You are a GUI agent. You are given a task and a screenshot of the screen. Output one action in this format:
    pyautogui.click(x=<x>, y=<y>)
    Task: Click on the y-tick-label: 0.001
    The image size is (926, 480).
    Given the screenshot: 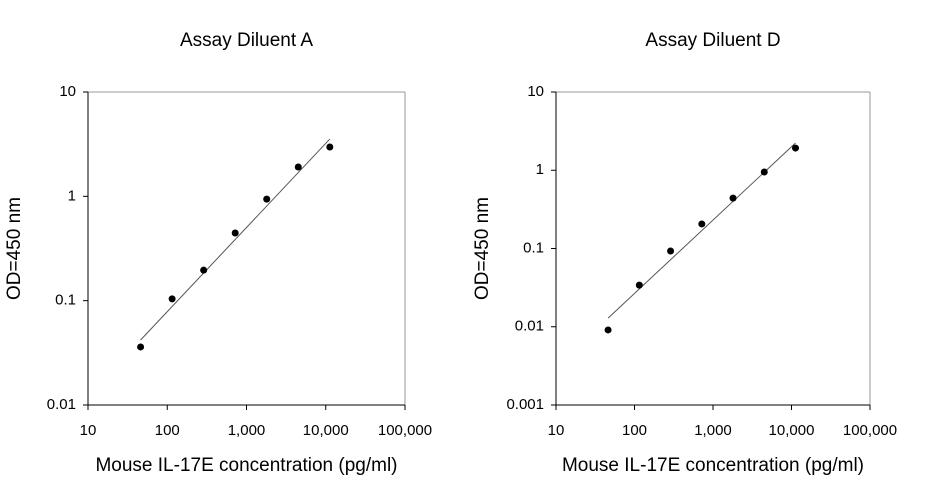 What is the action you would take?
    pyautogui.click(x=525, y=404)
    